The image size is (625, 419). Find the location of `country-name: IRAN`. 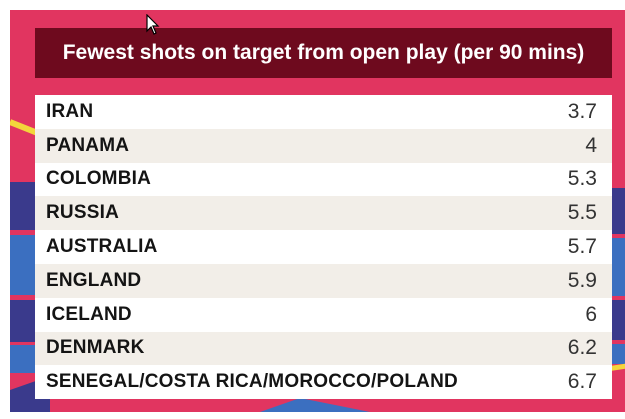

country-name: IRAN is located at coordinates (70, 111).